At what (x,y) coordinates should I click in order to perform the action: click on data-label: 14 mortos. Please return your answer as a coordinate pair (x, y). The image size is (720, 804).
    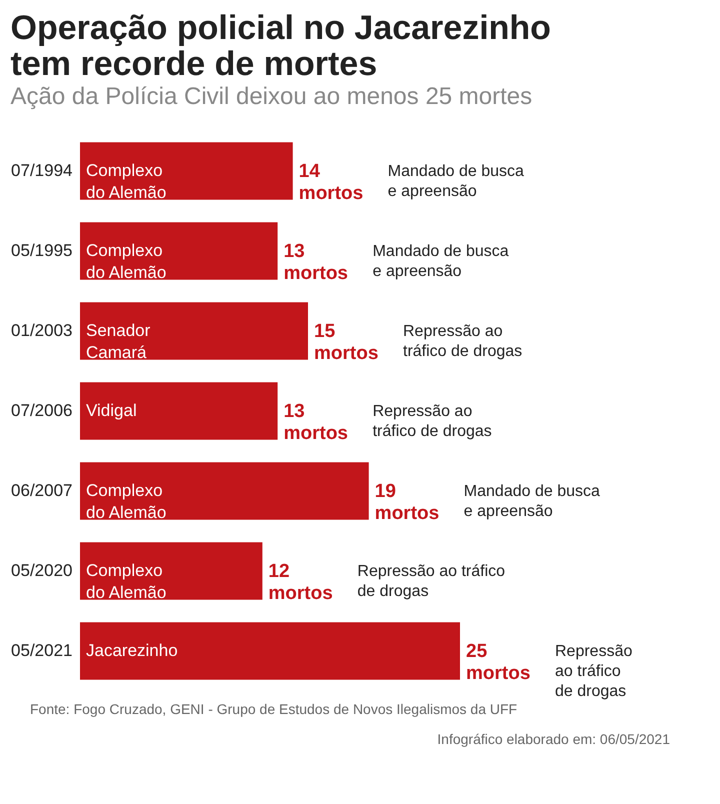
    Looking at the image, I should click on (331, 182).